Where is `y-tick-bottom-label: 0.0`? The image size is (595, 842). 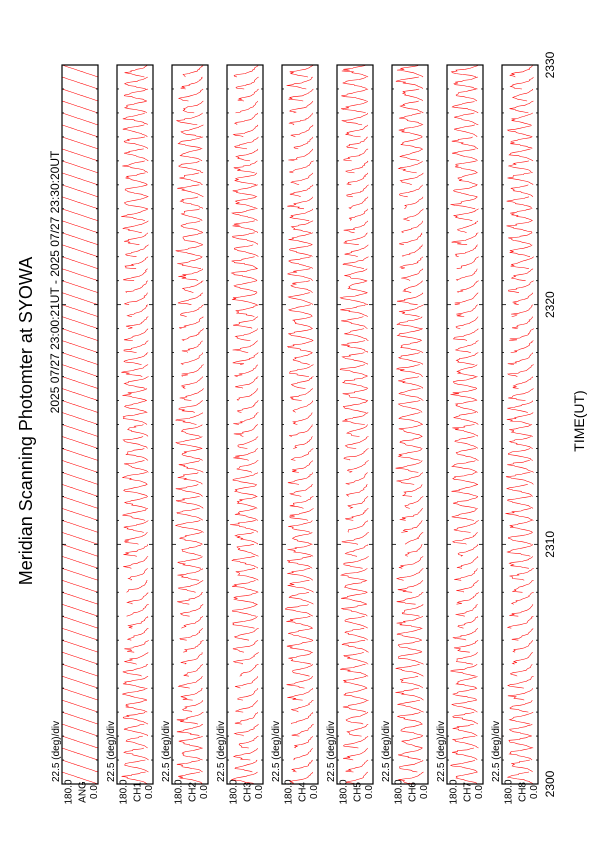 y-tick-bottom-label: 0.0 is located at coordinates (314, 792).